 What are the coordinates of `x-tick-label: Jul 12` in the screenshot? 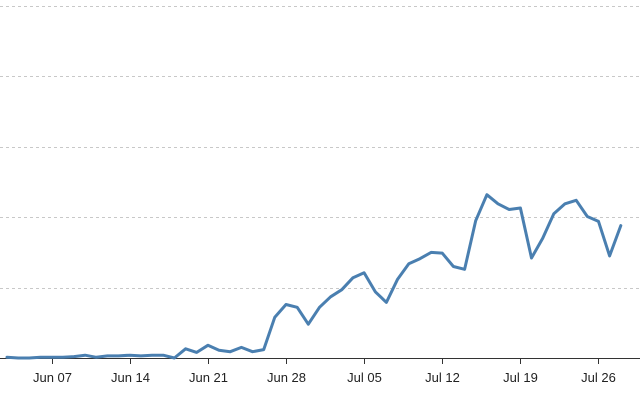 It's located at (442, 377).